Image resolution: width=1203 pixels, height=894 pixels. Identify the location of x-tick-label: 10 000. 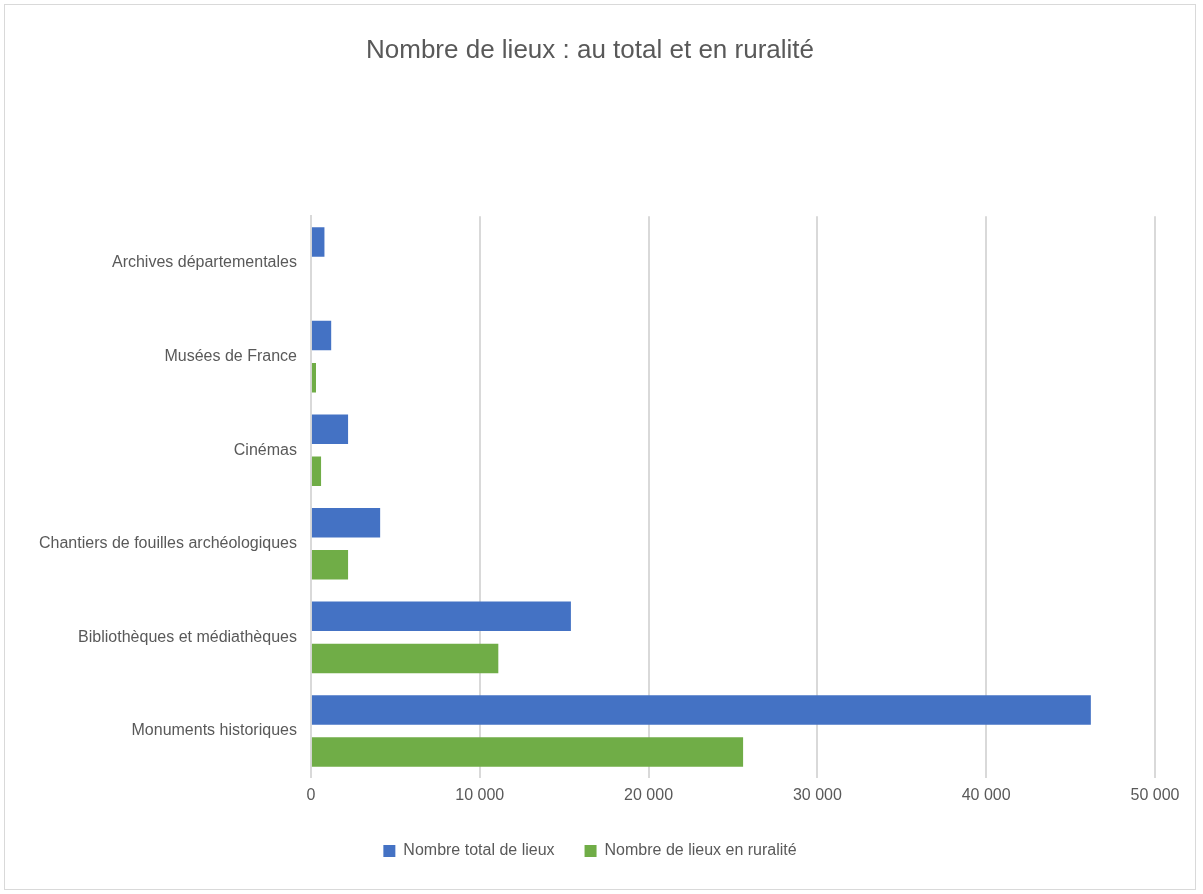
(480, 794).